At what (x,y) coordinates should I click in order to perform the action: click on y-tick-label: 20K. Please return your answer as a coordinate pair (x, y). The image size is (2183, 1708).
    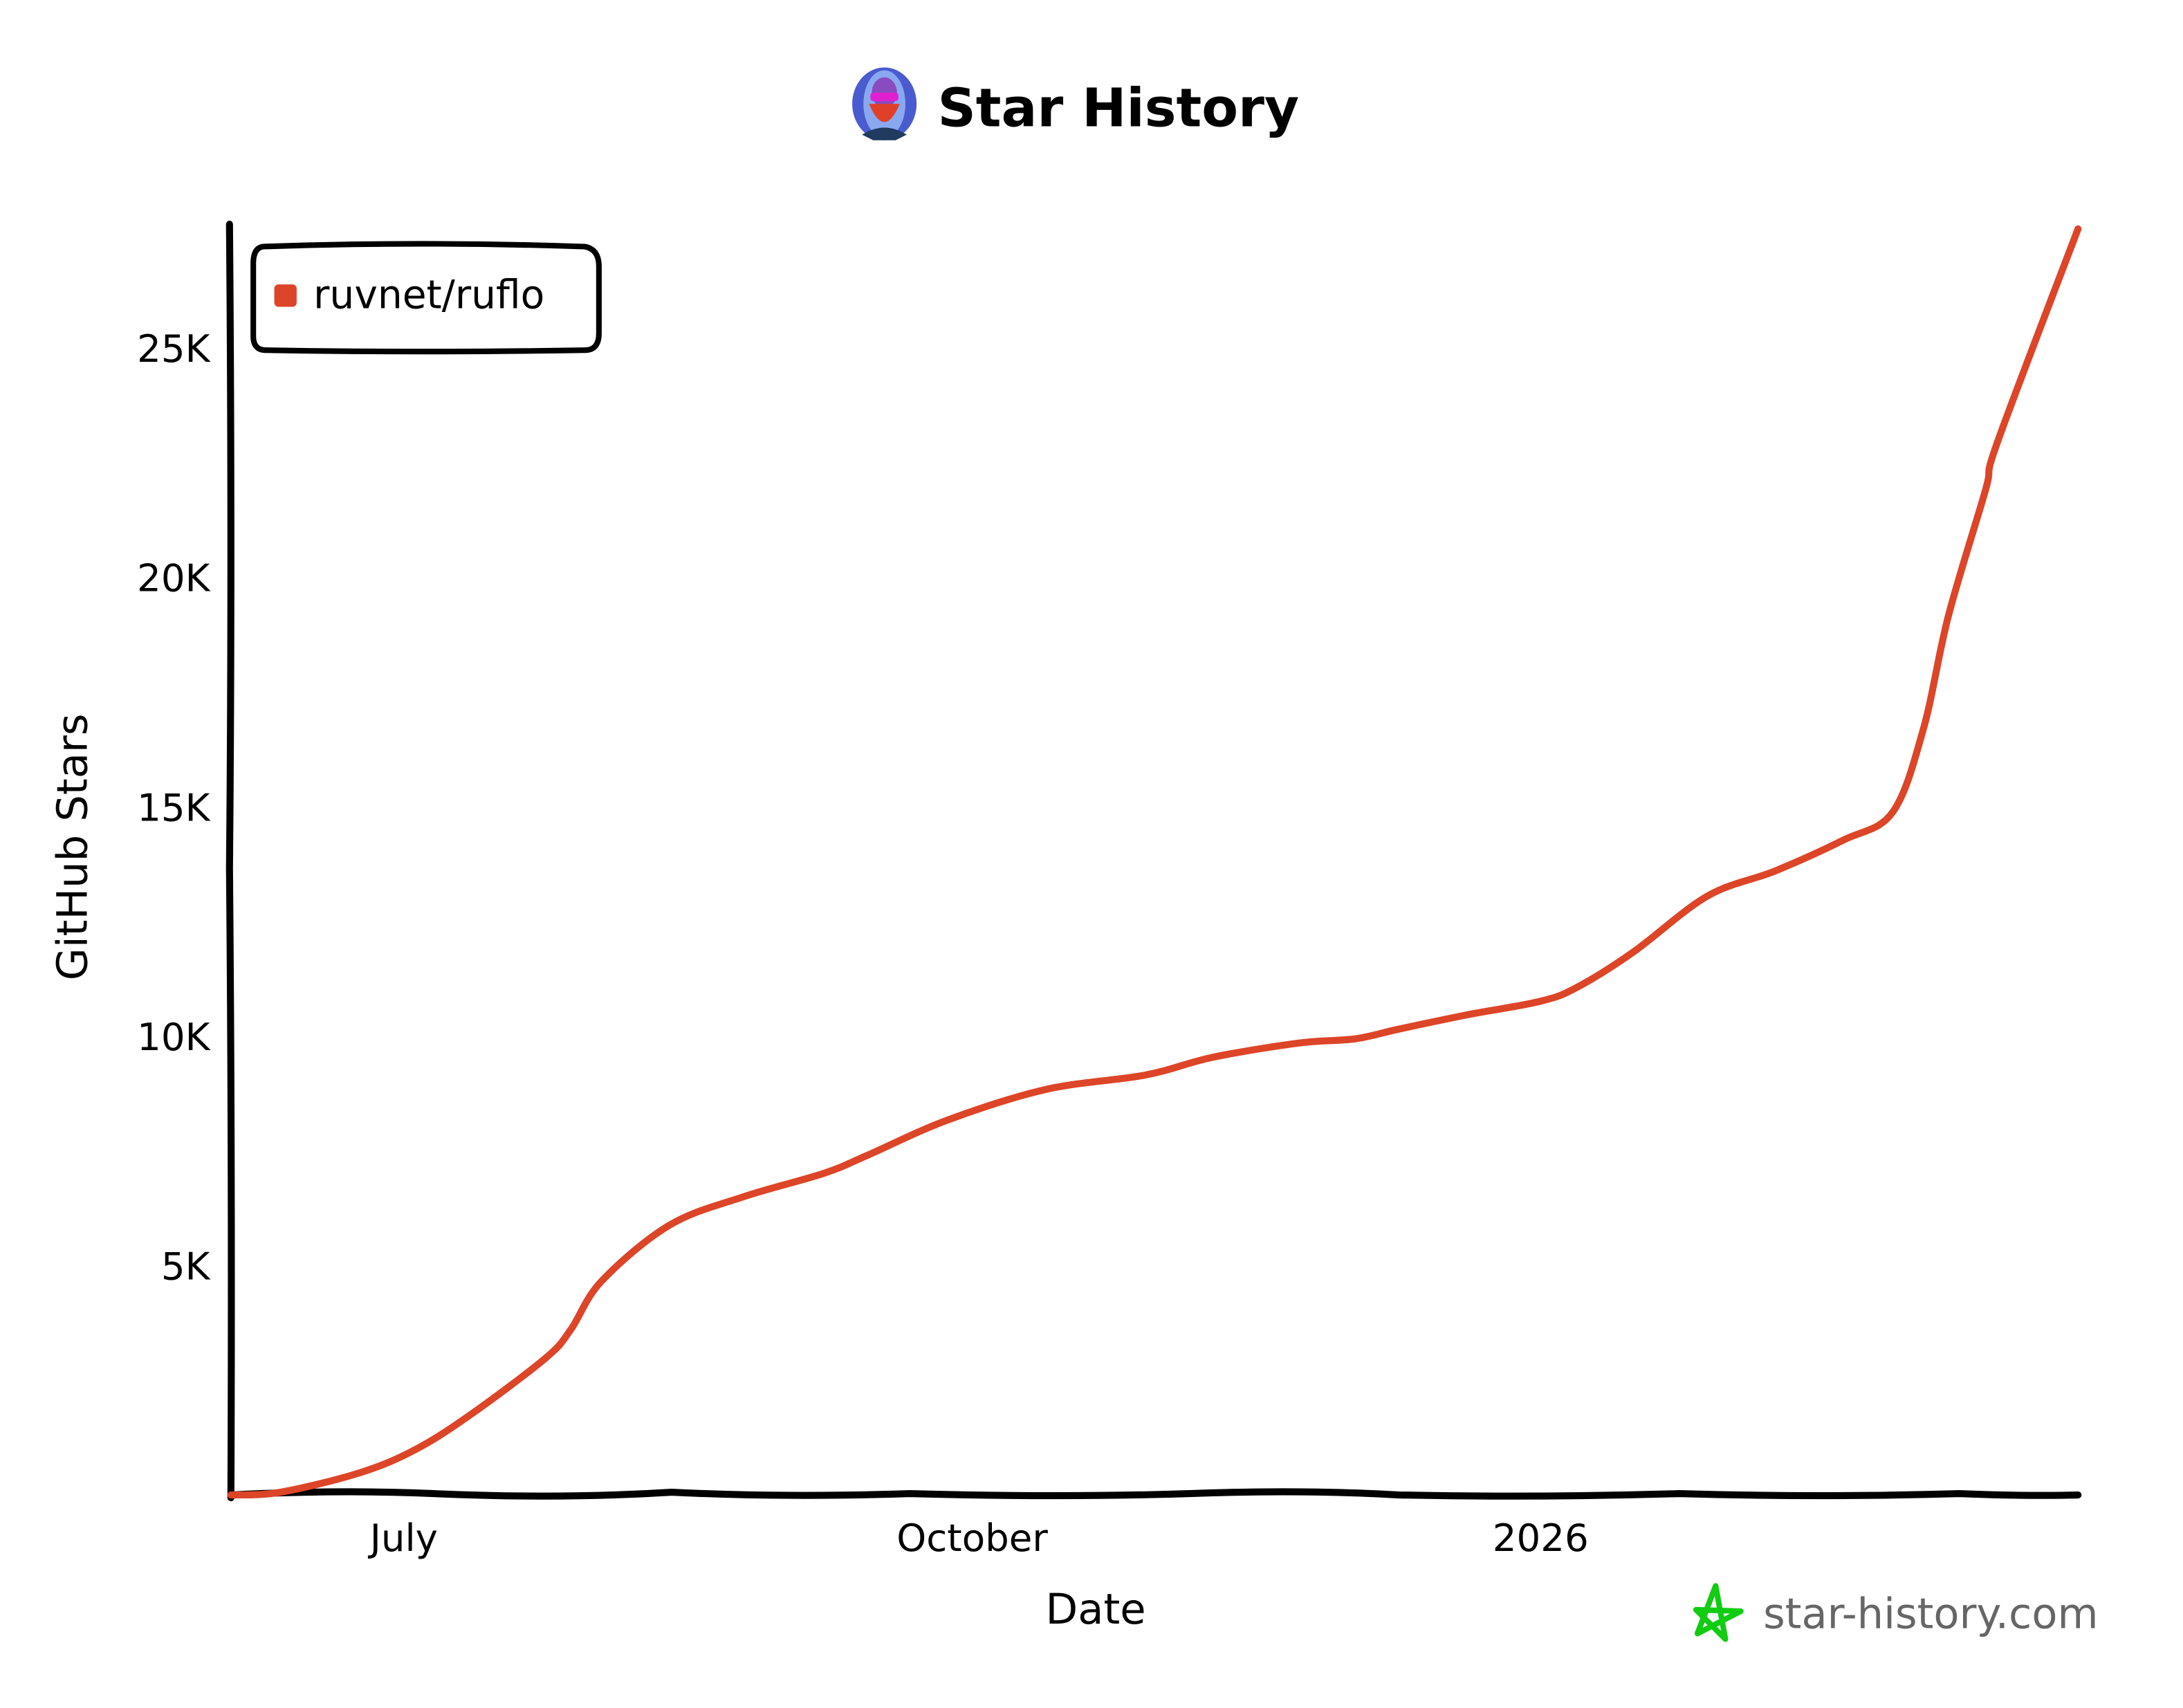
    Looking at the image, I should click on (174, 578).